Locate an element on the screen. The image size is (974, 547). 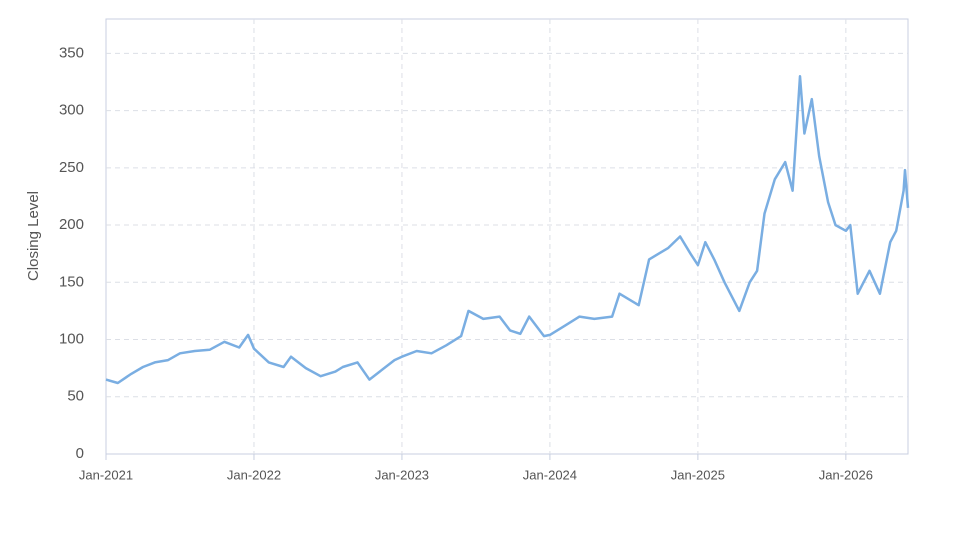
y-tick-label: 250 is located at coordinates (71, 167).